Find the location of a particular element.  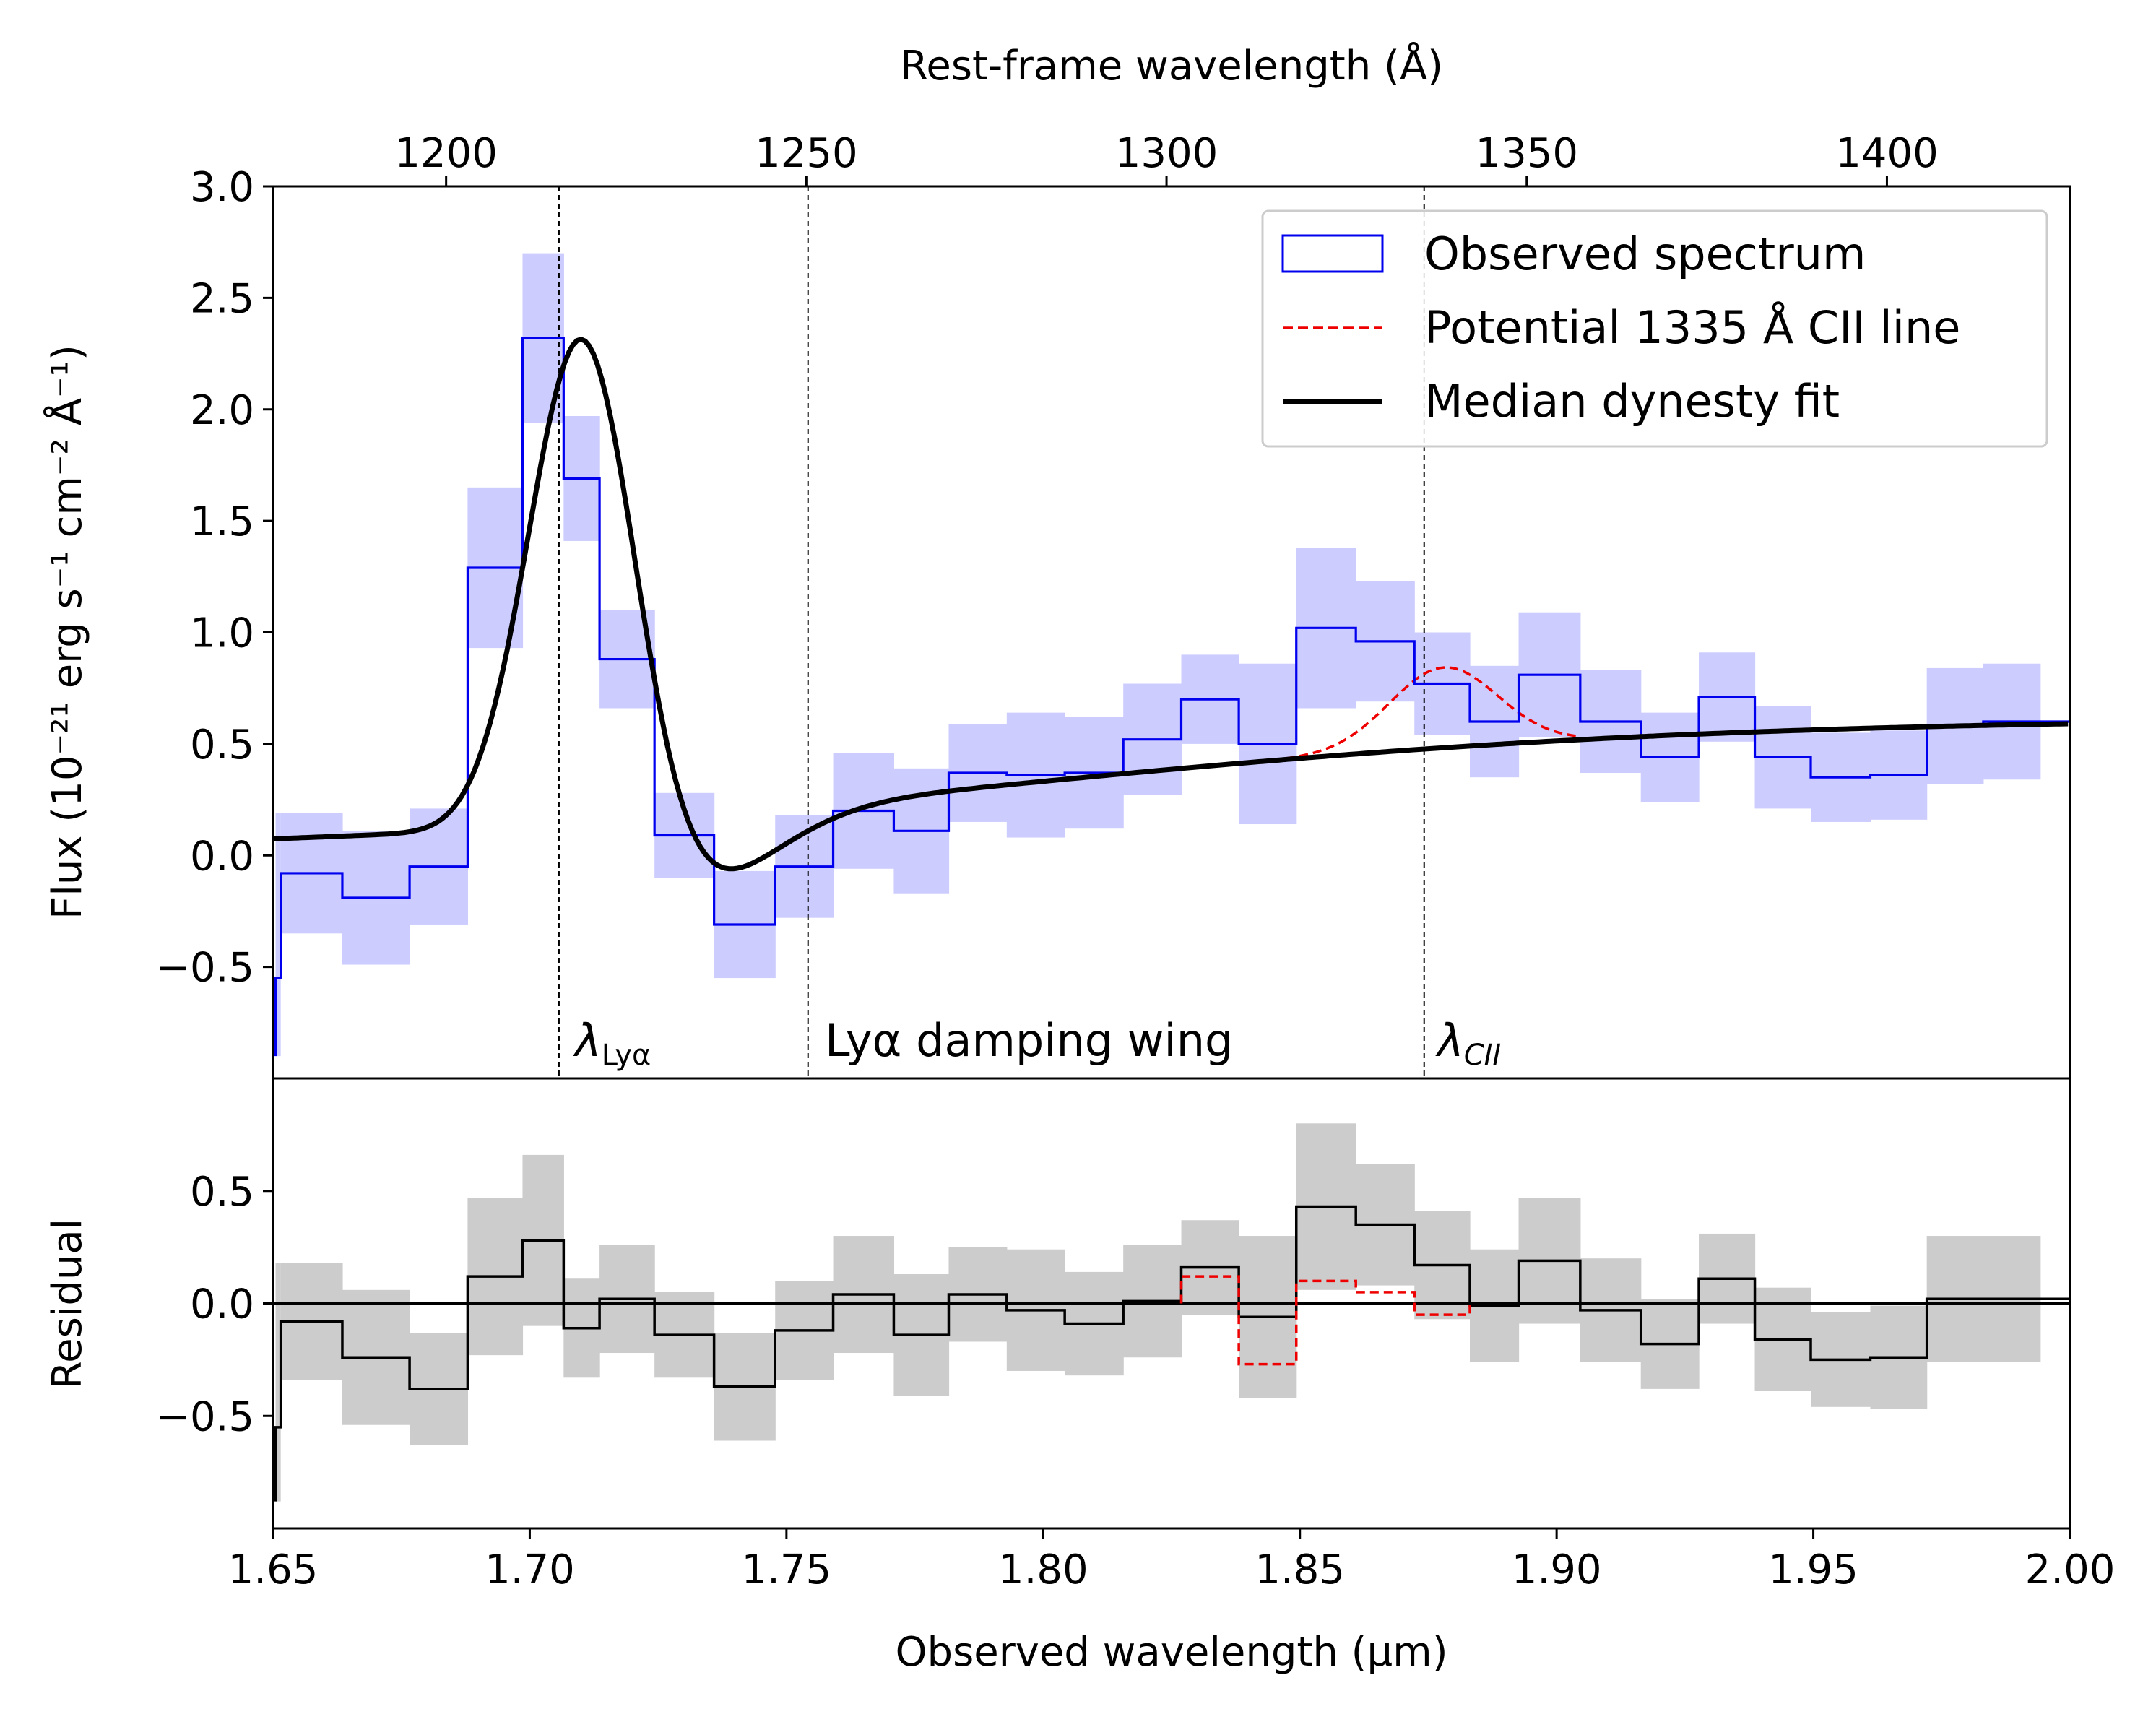

legend-cii-label: Potential 1335 Å CII line is located at coordinates (1692, 327).